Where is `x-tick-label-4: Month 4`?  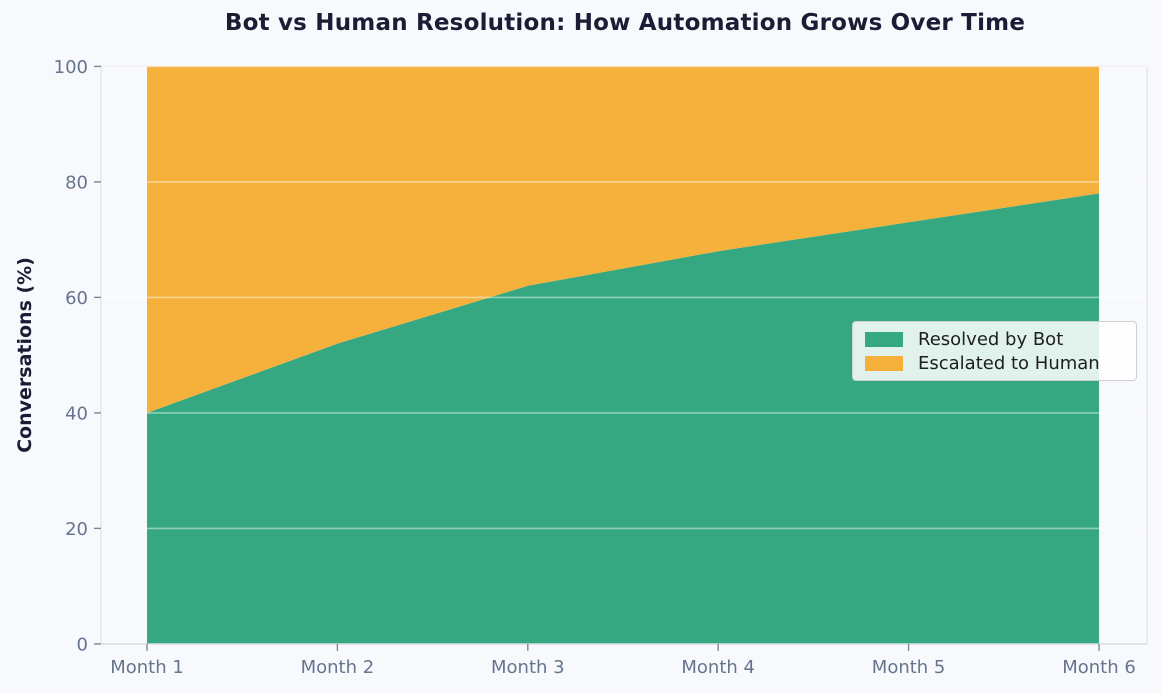 x-tick-label-4: Month 4 is located at coordinates (718, 667).